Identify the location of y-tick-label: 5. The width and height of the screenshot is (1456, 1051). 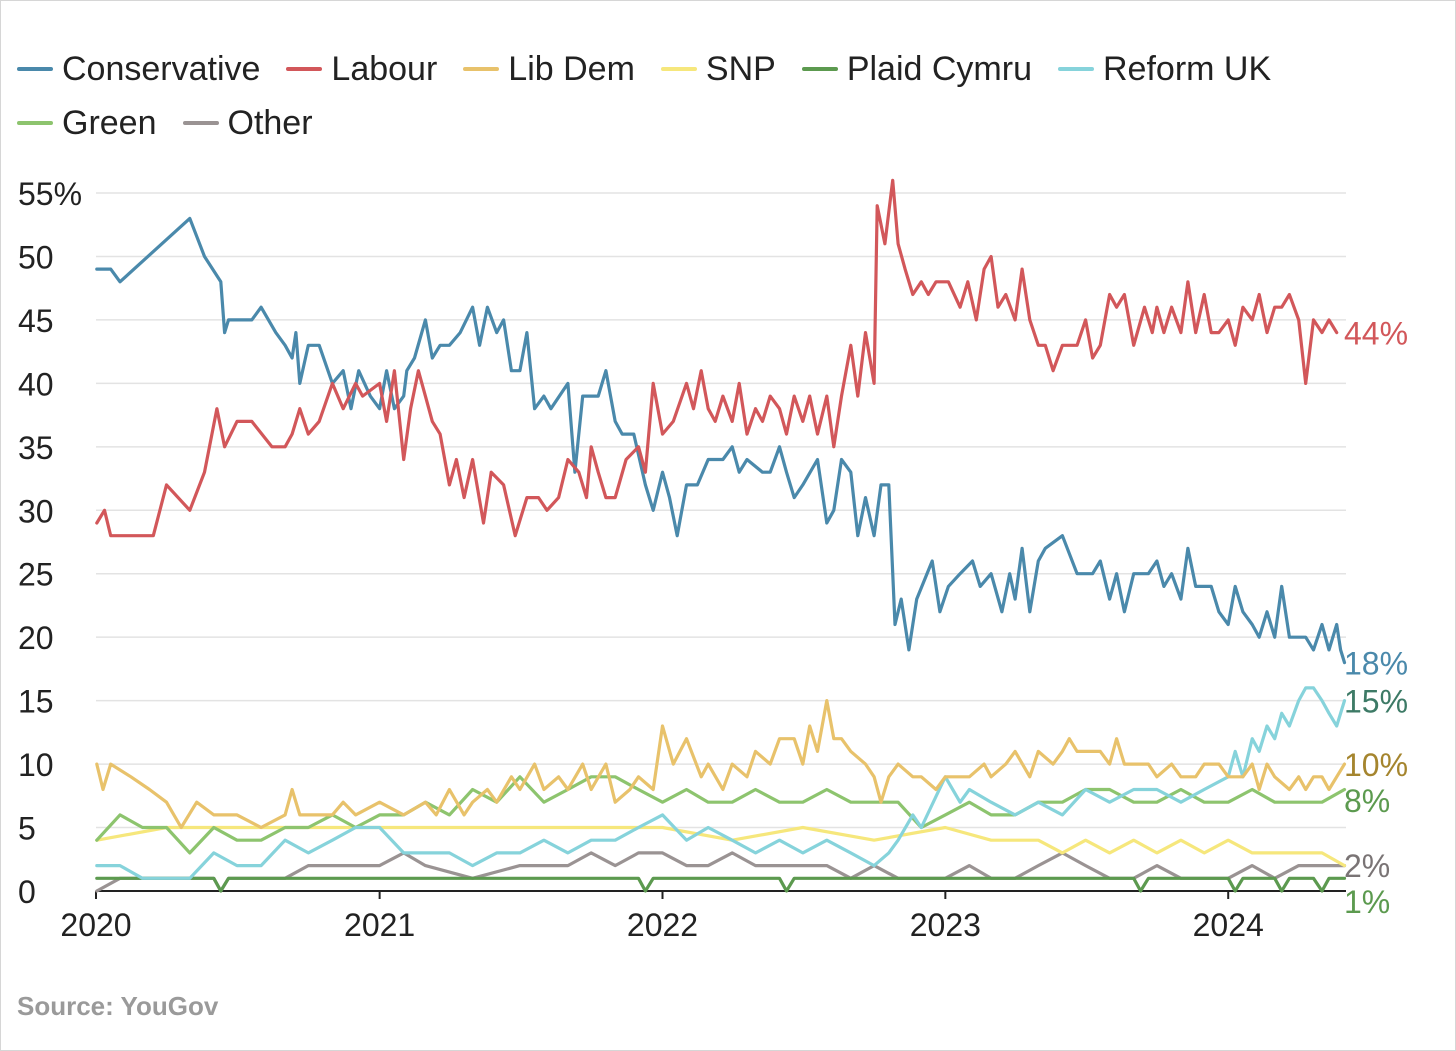
(27, 829).